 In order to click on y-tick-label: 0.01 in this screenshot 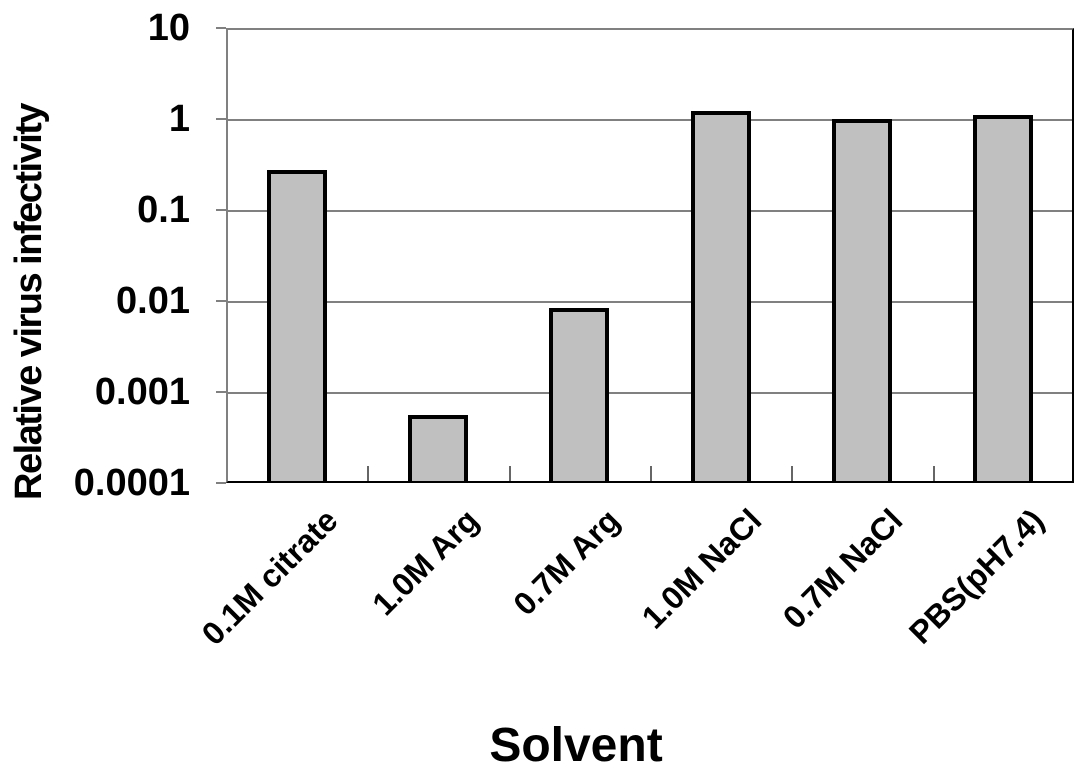, I will do `click(153, 301)`.